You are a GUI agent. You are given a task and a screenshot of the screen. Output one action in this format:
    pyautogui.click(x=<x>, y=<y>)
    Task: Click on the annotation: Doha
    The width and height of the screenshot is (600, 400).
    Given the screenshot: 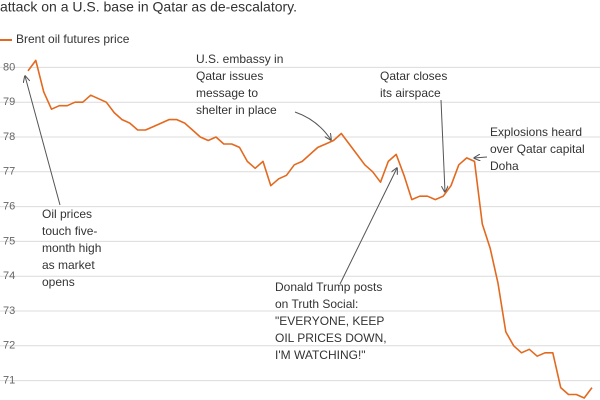 What is the action you would take?
    pyautogui.click(x=504, y=166)
    